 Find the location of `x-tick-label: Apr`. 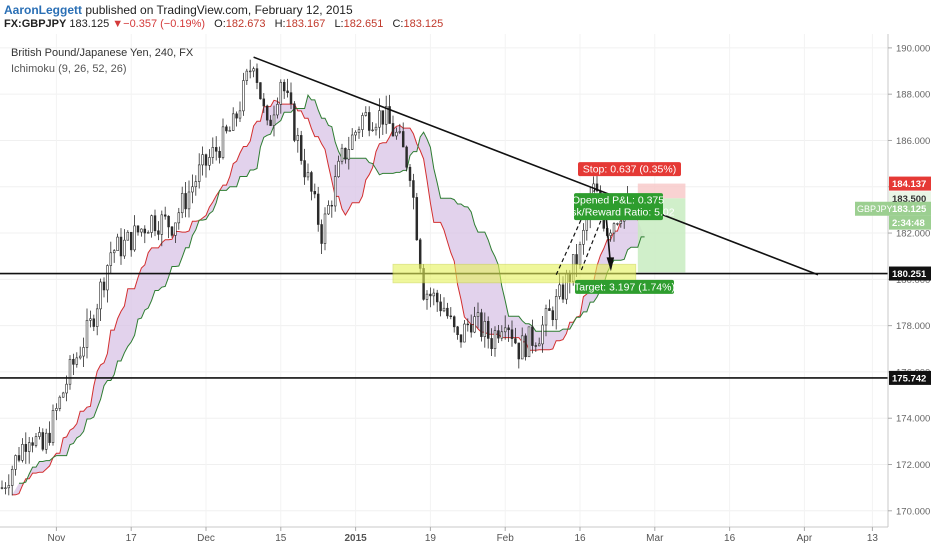

x-tick-label: Apr is located at coordinates (805, 538).